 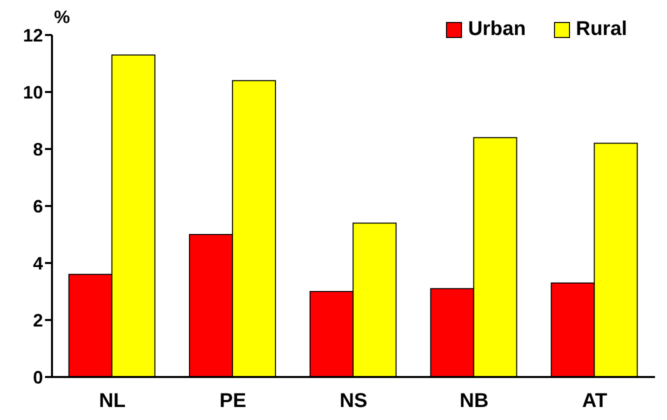 What do you see at coordinates (37, 149) in the screenshot?
I see `y-tick-label: 8` at bounding box center [37, 149].